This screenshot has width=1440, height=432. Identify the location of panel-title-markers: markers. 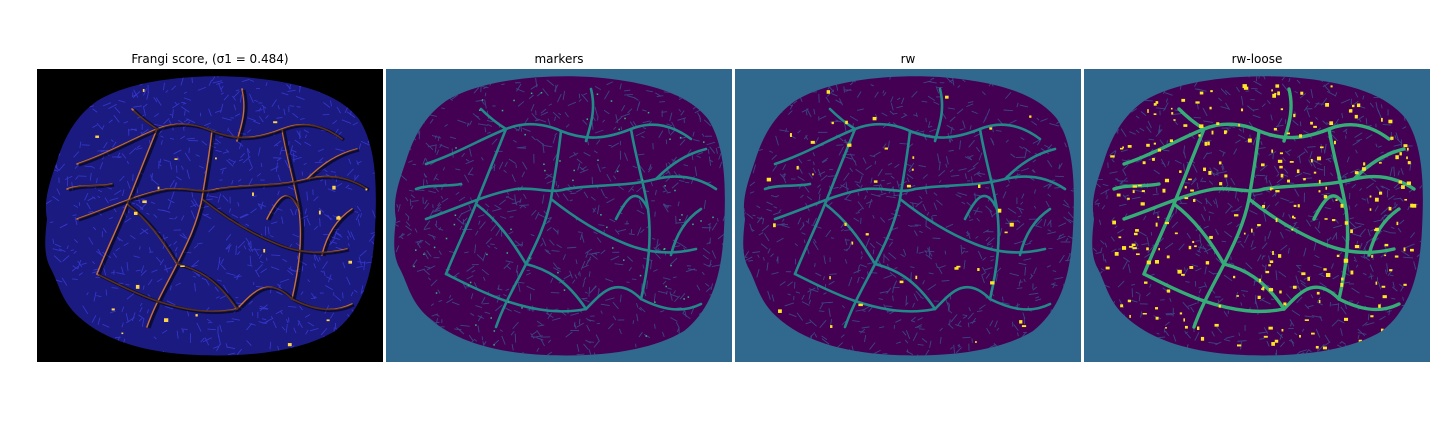
(559, 59).